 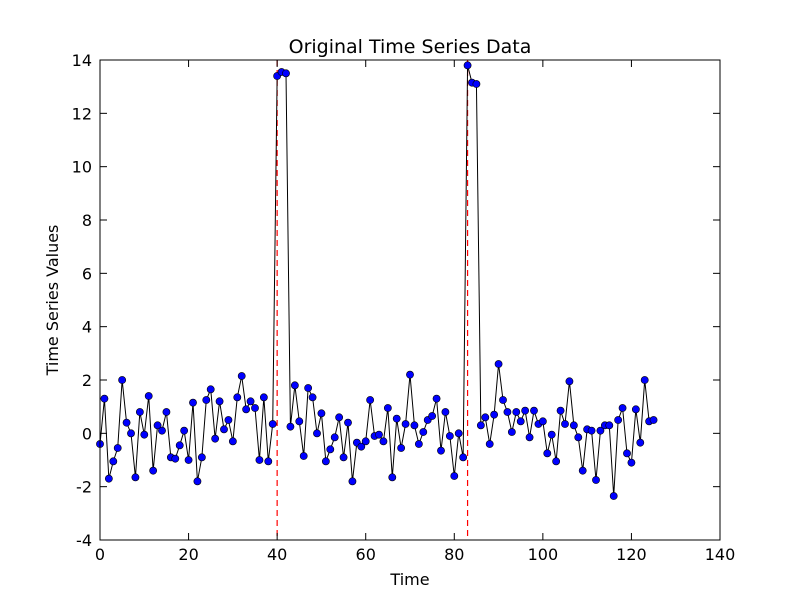 I want to click on y-tick-label: 10, so click(x=82, y=167).